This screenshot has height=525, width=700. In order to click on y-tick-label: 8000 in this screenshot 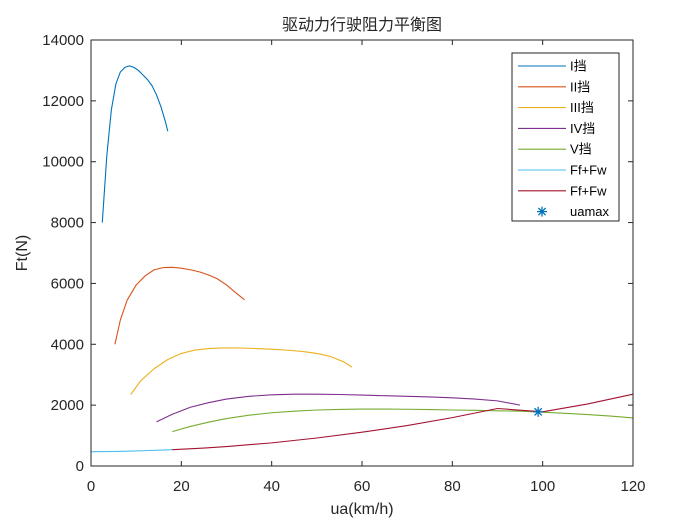, I will do `click(67, 223)`.